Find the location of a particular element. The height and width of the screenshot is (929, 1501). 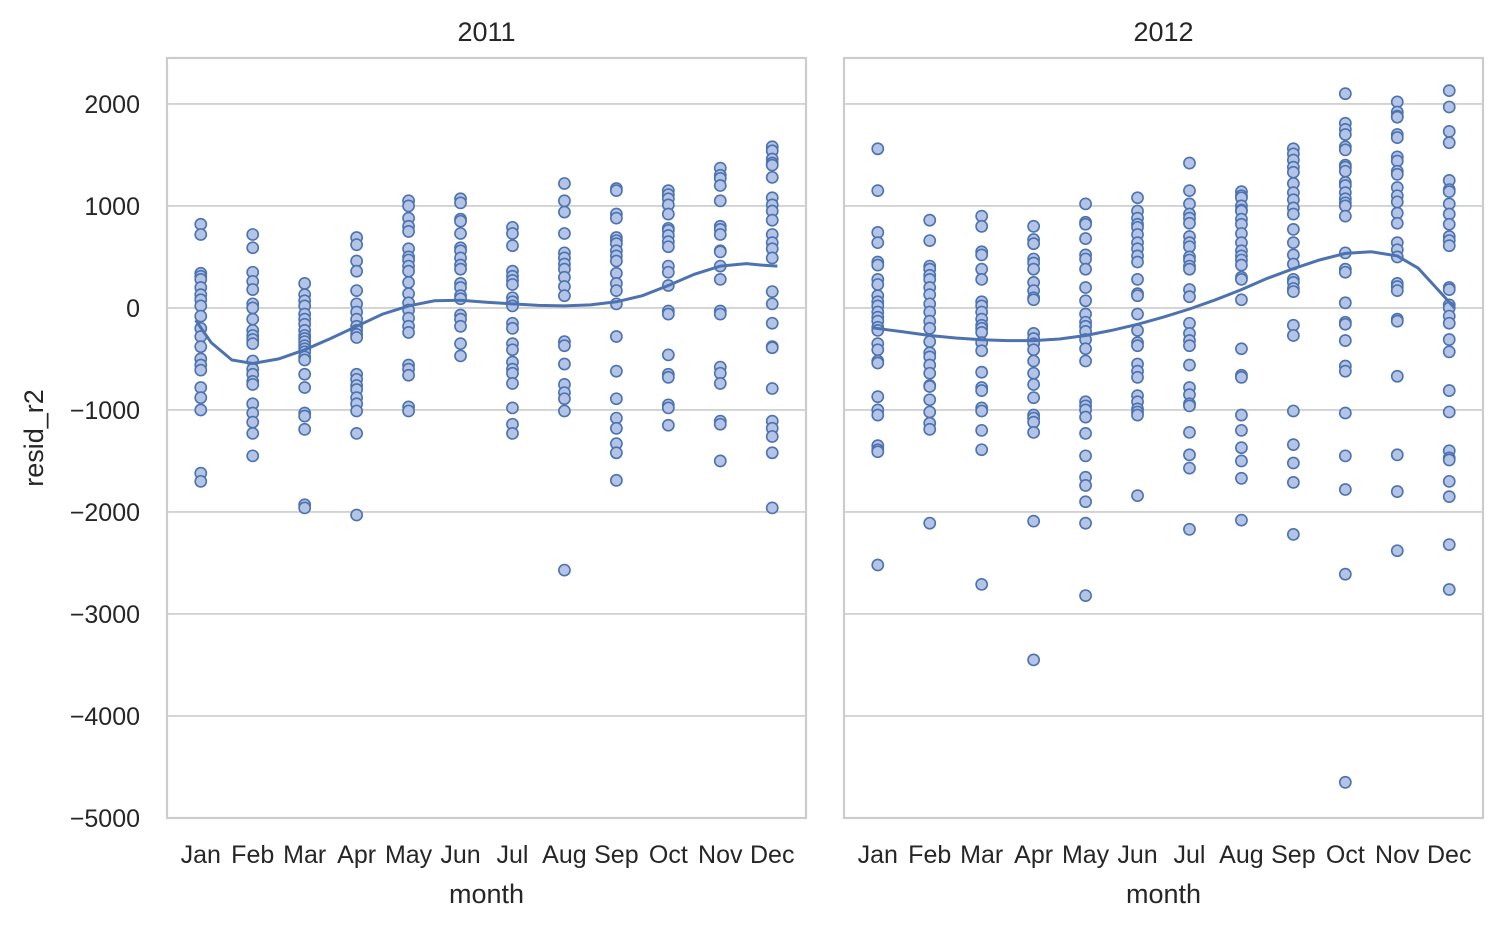

y-tick-label: −2000 is located at coordinates (105, 513).